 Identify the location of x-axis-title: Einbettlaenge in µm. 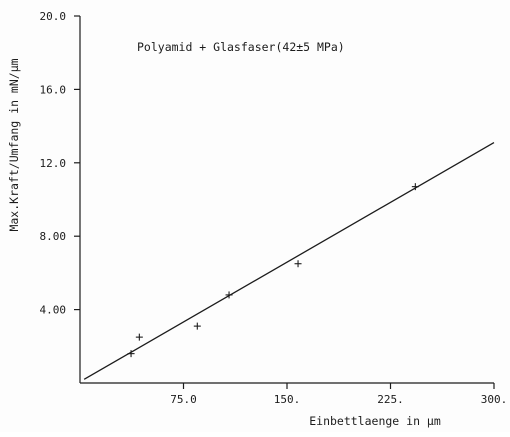
(375, 421).